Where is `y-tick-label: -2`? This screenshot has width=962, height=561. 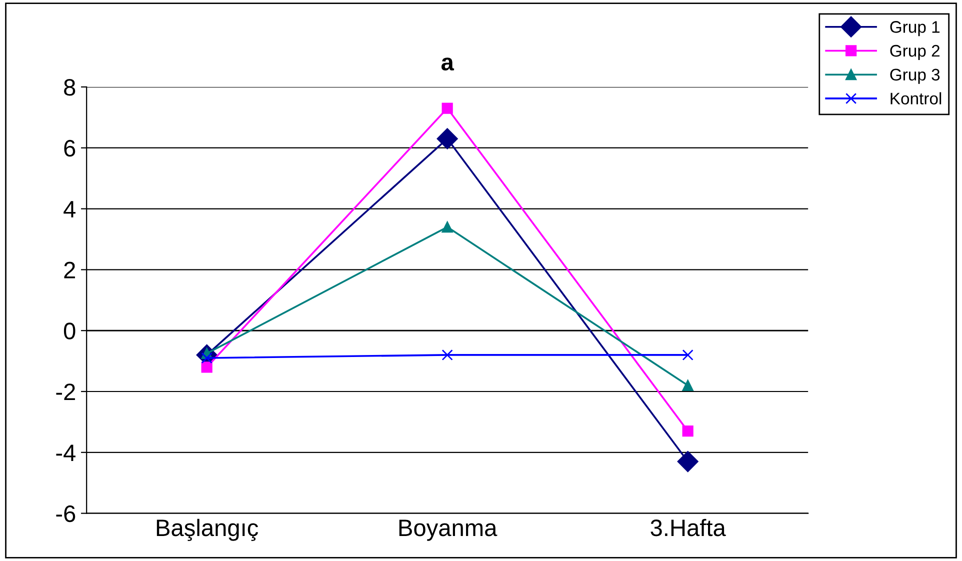 y-tick-label: -2 is located at coordinates (65, 392).